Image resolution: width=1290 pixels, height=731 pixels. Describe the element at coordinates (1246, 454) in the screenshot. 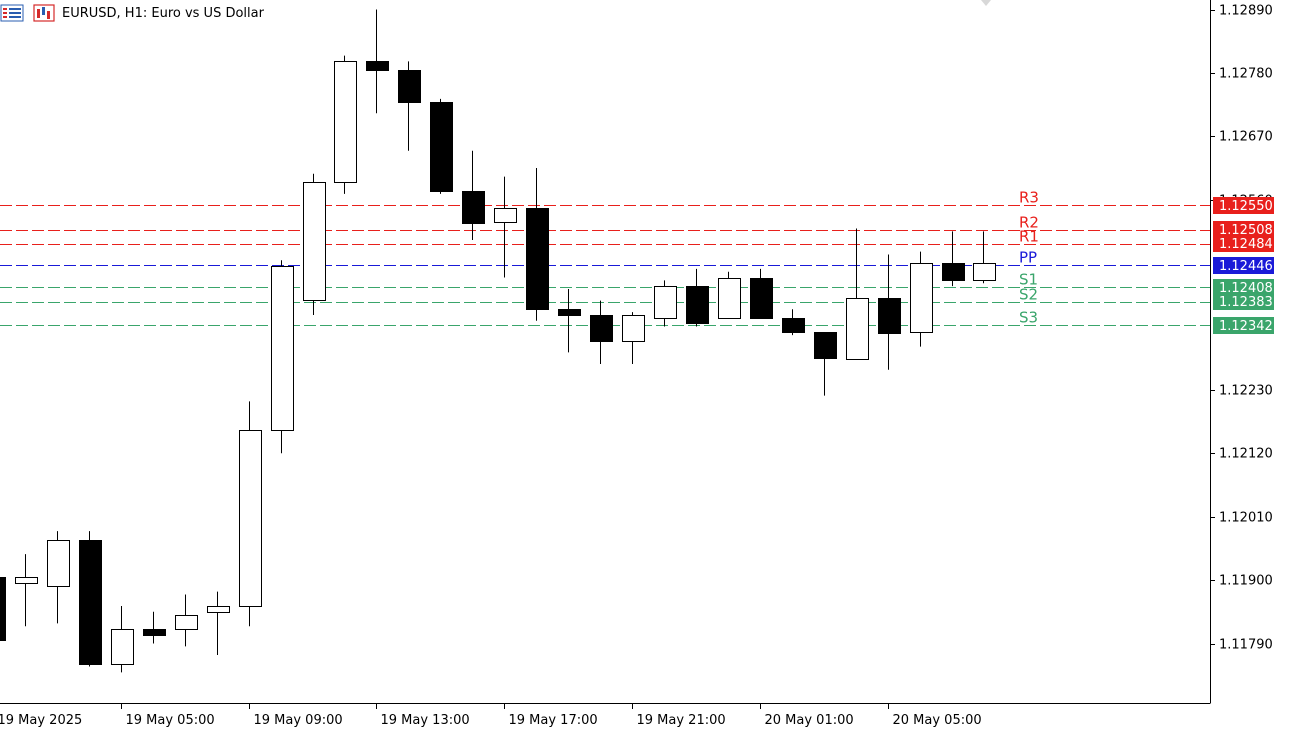

I see `price-tick-label: 1.12120` at that location.